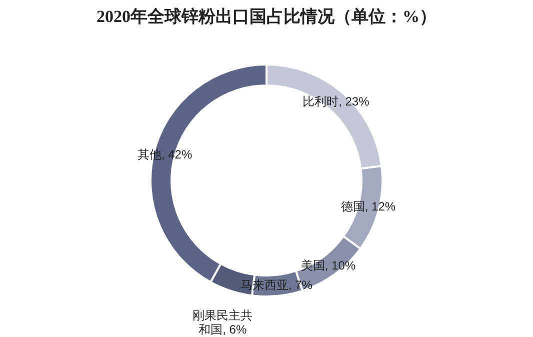 The image size is (533, 337). I want to click on slice-label: 比利时, 23%, so click(336, 101).